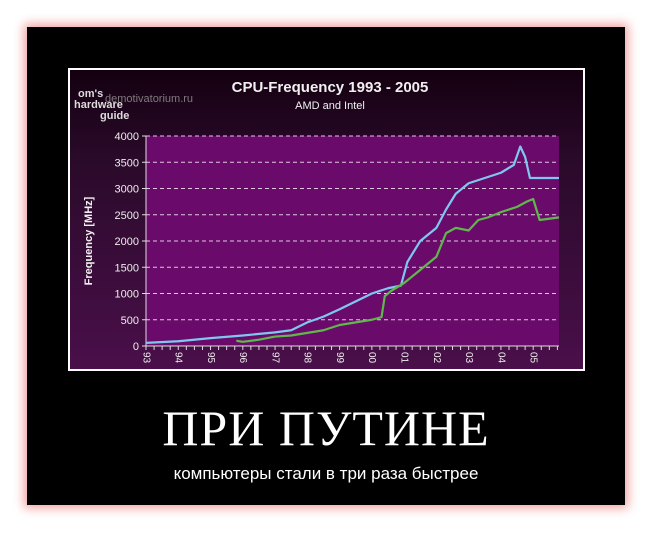  Describe the element at coordinates (403, 358) in the screenshot. I see `x-tick-label: 01` at that location.